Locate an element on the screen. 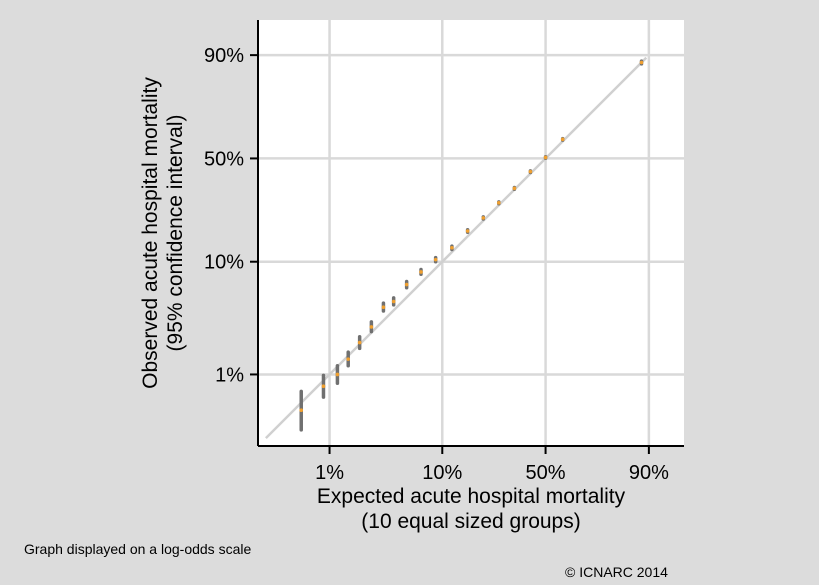 The height and width of the screenshot is (585, 819). copyright-text: © ICNARC 2014 is located at coordinates (616, 572).